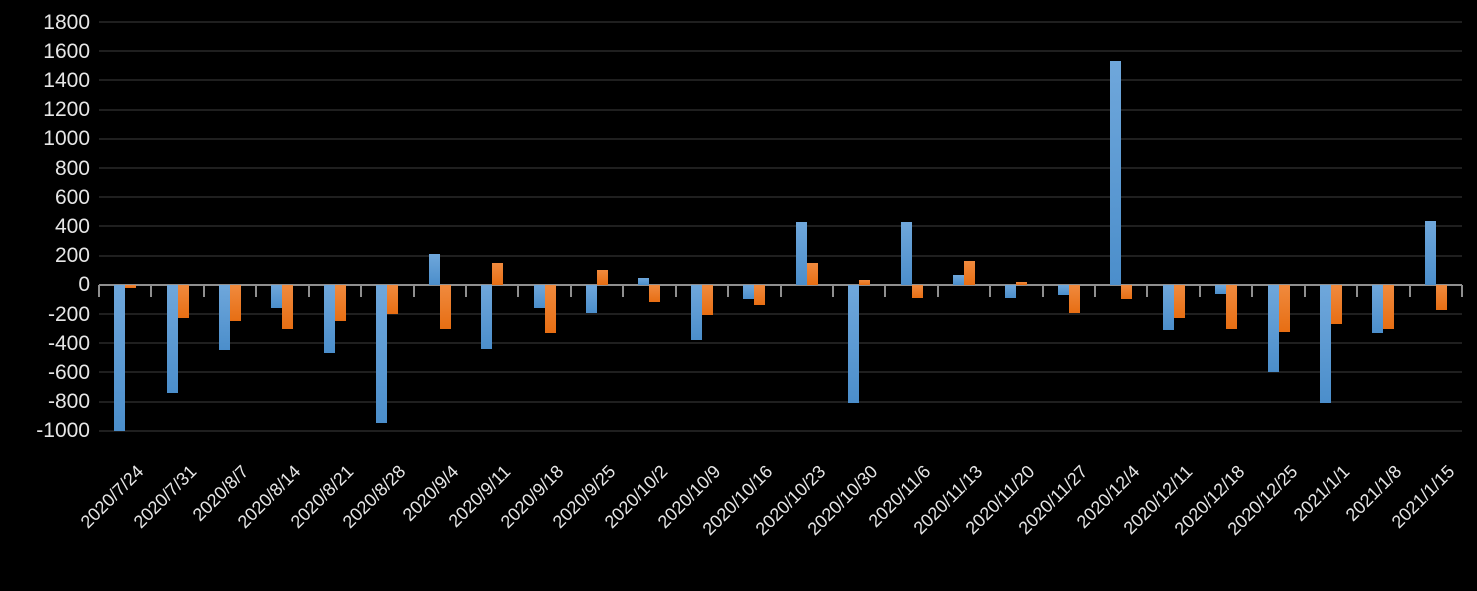 The image size is (1477, 591). I want to click on y-axis-label: 0, so click(84, 285).